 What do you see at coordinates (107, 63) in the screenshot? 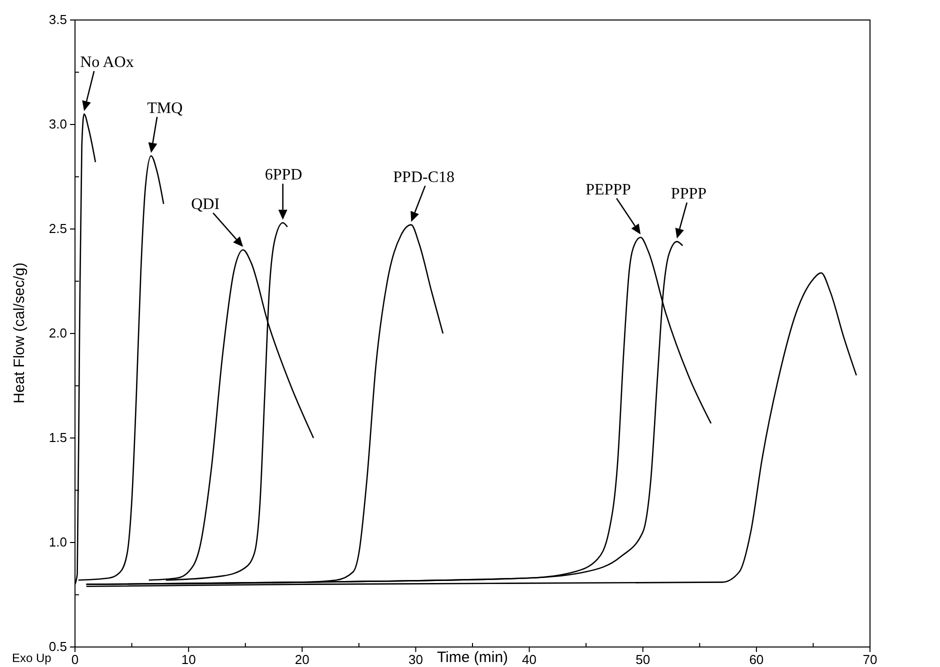
I see `annotation: No AOx` at bounding box center [107, 63].